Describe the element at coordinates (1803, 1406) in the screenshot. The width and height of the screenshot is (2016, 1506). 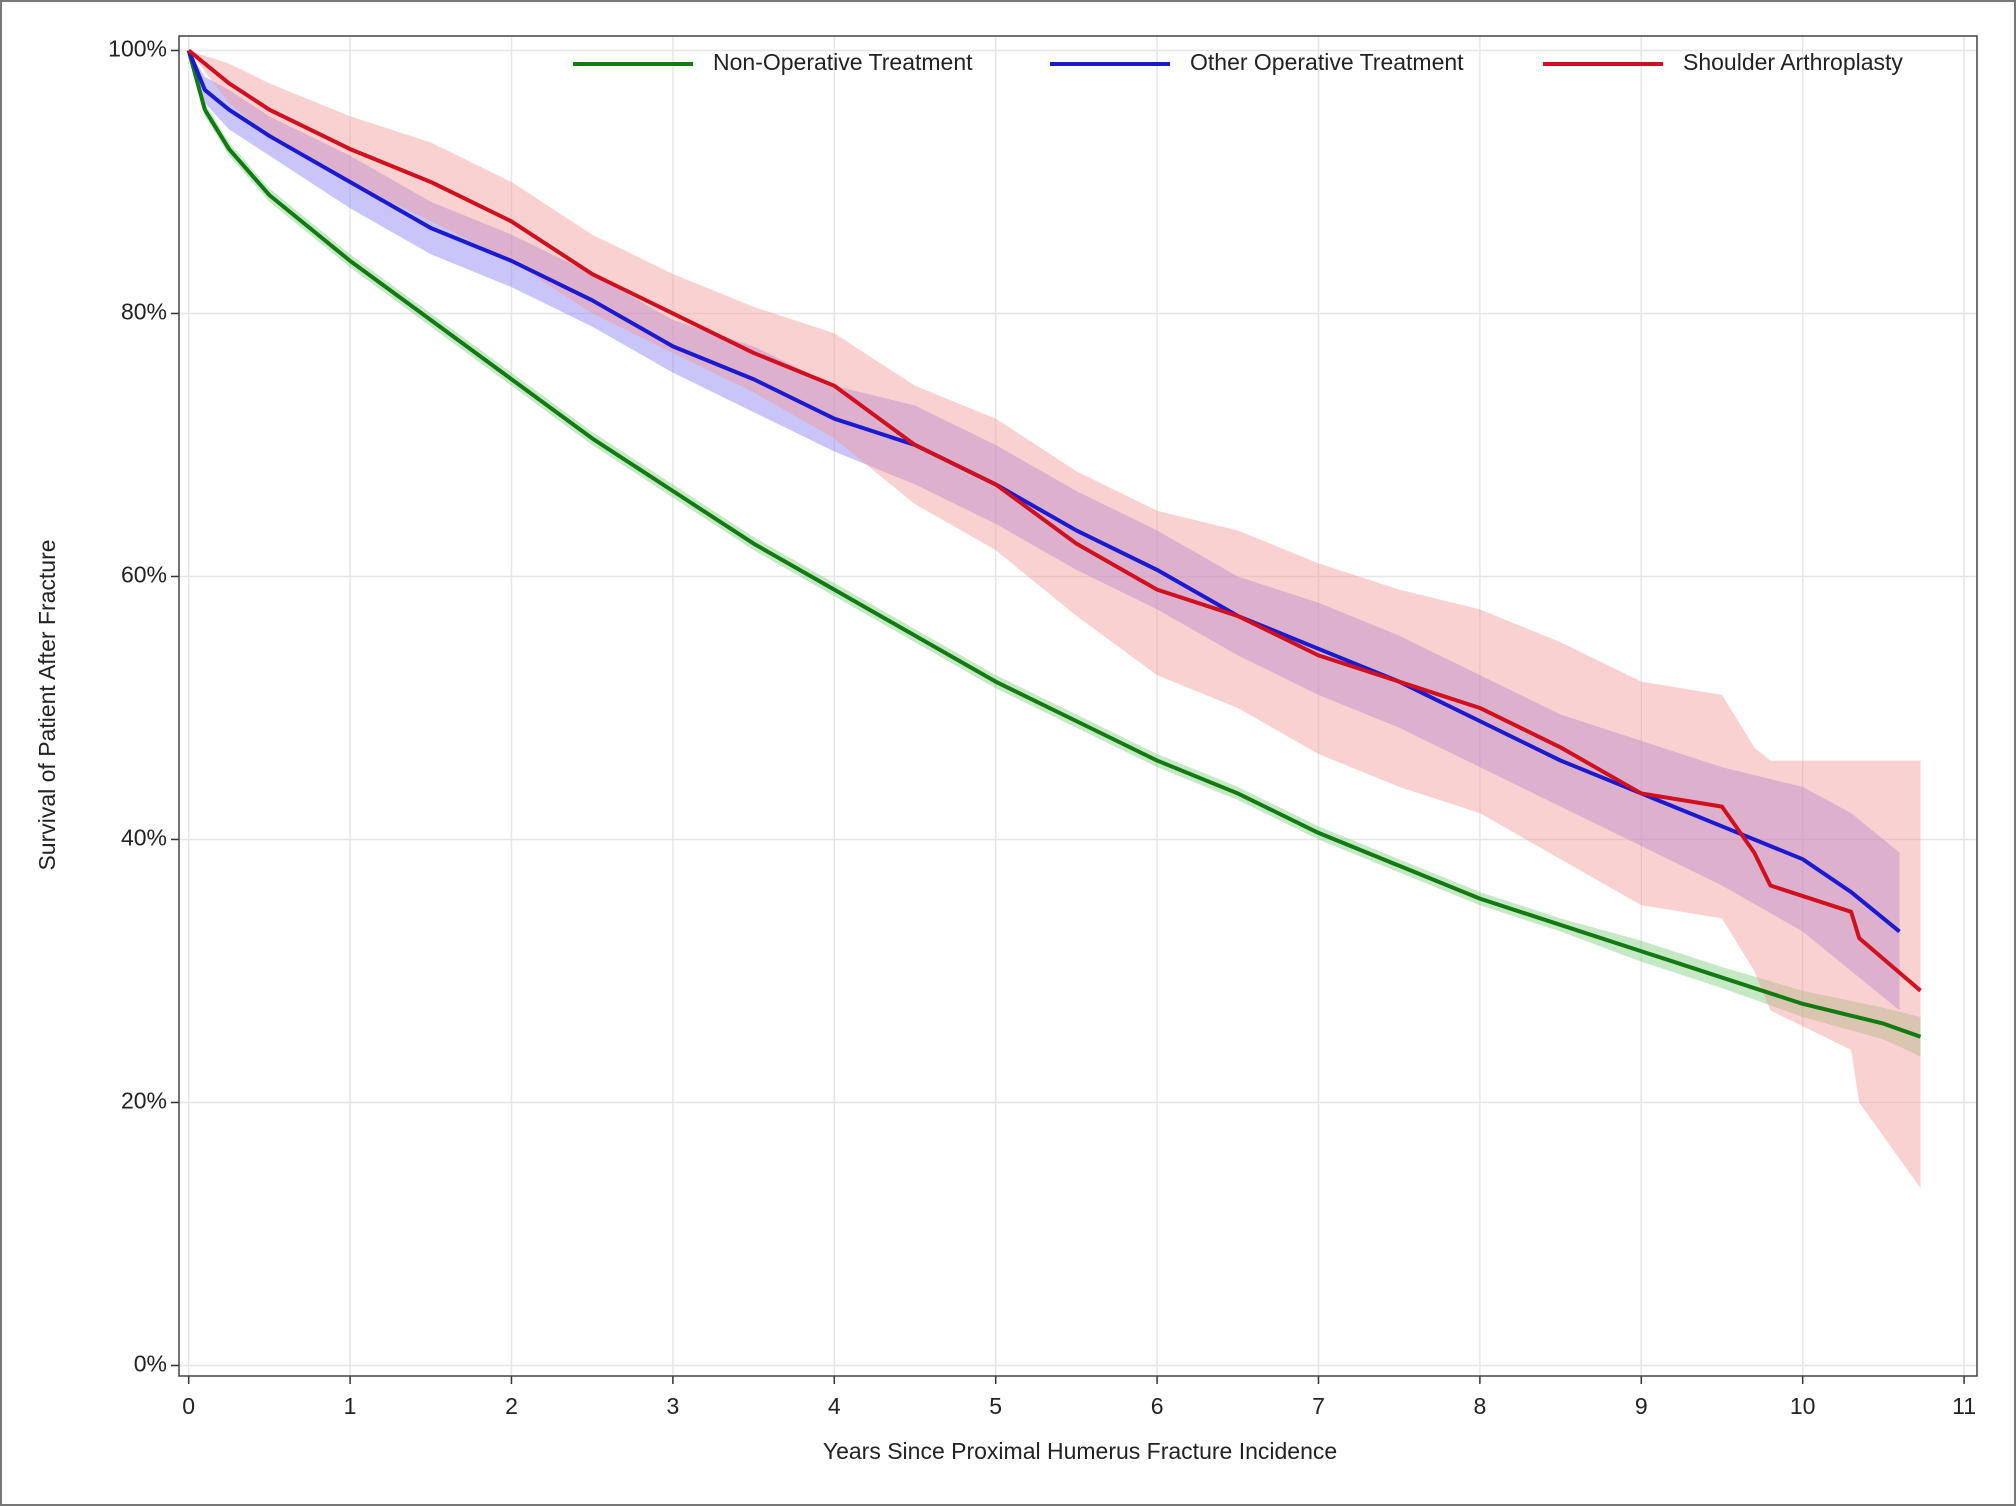
I see `x-tick-label: 10` at that location.